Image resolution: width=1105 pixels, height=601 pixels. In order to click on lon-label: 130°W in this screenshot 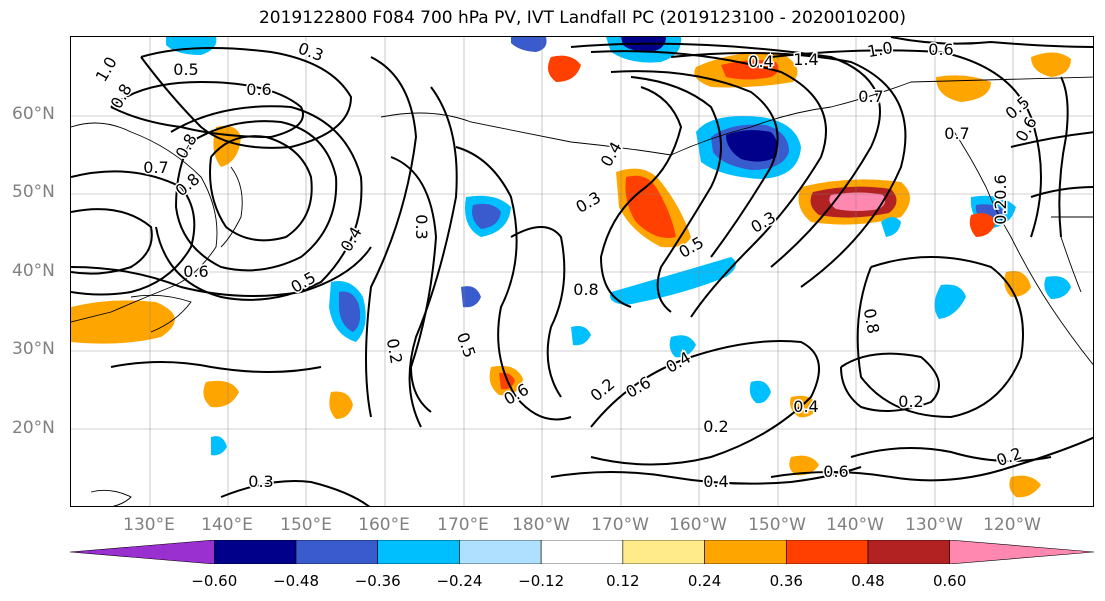, I will do `click(934, 525)`.